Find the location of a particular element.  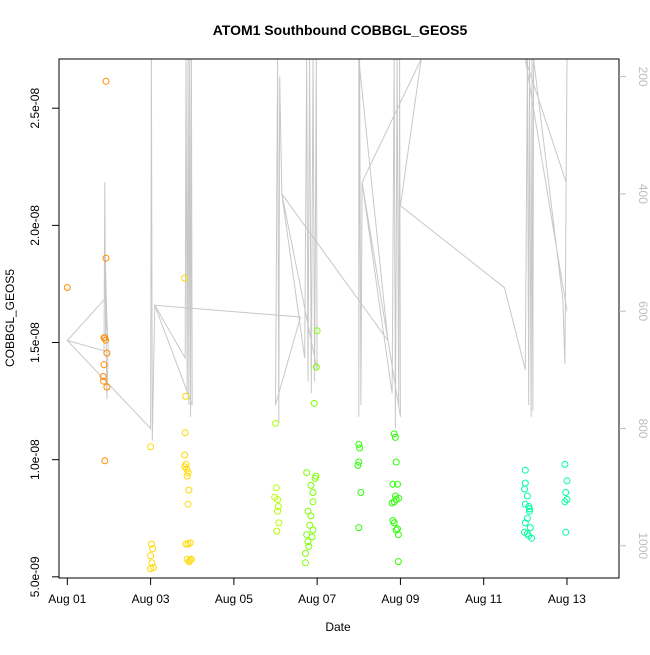

data-point-s0-p5 is located at coordinates (104, 365).